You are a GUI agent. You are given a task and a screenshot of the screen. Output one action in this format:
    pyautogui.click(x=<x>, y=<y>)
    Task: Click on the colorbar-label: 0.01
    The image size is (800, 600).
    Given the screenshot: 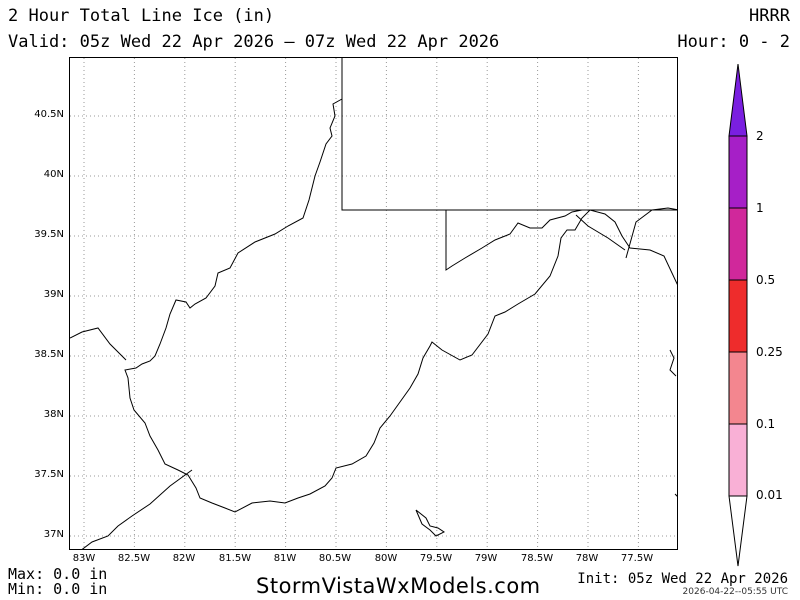 What is the action you would take?
    pyautogui.click(x=769, y=495)
    